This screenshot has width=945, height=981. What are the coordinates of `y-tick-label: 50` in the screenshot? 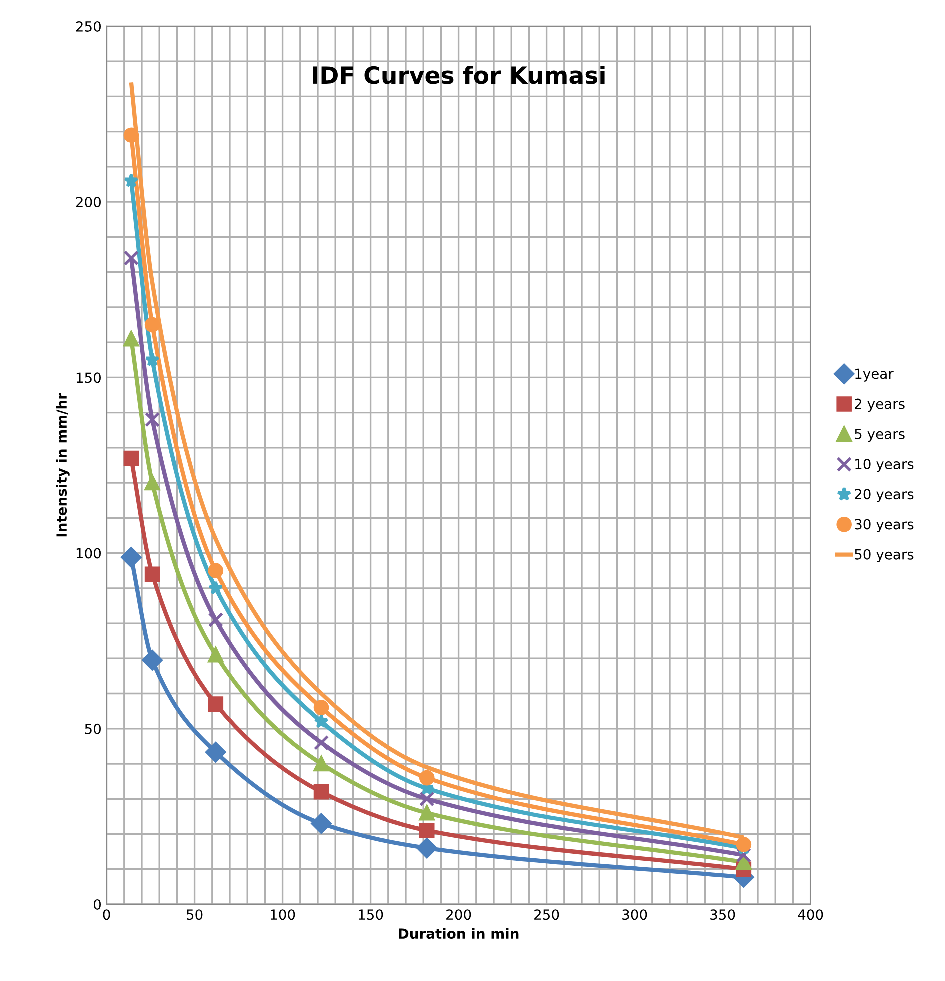 It's located at (93, 729).